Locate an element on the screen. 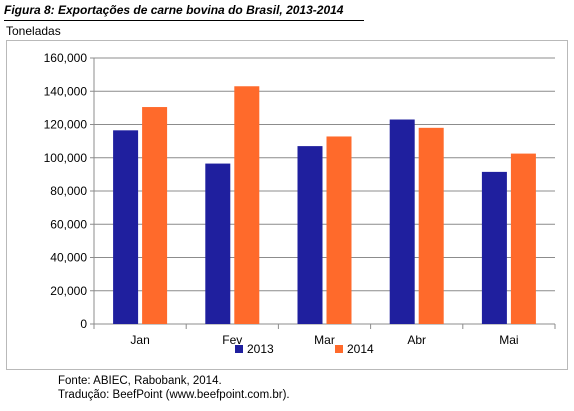  legend-label-2014: 2014 is located at coordinates (360, 349).